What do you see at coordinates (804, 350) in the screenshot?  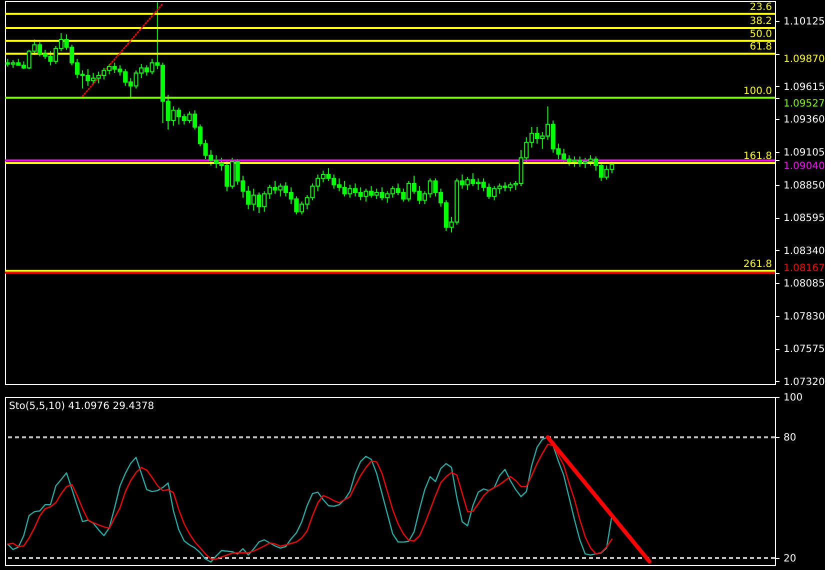 I see `y-tick-label: 1.07575` at bounding box center [804, 350].